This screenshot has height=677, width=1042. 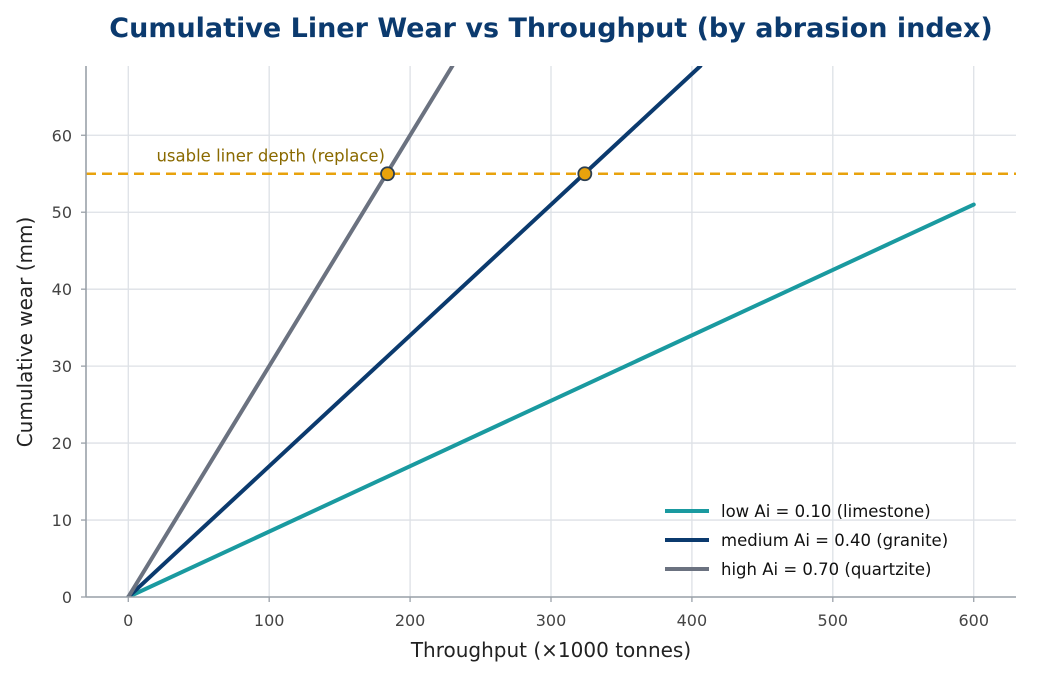 What do you see at coordinates (269, 620) in the screenshot?
I see `x-tick-label: 100` at bounding box center [269, 620].